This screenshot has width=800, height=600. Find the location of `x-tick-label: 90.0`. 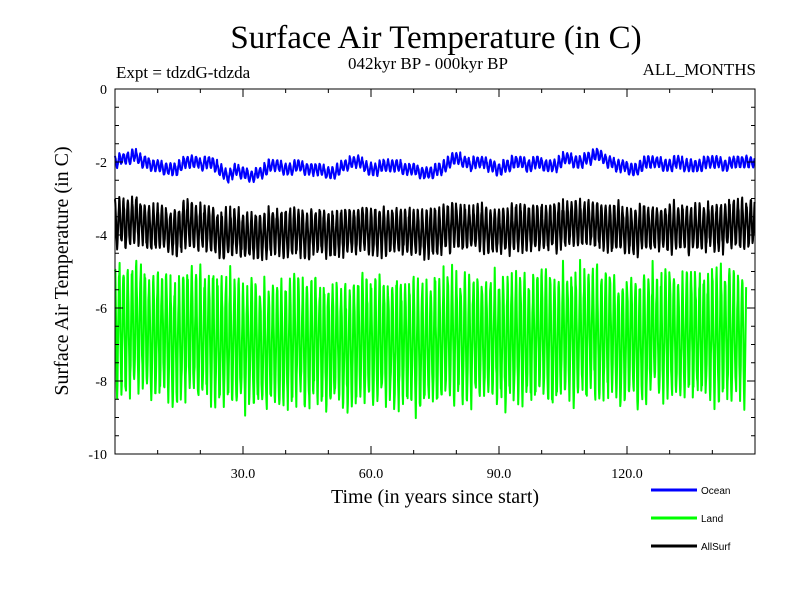

x-tick-label: 90.0 is located at coordinates (499, 474).